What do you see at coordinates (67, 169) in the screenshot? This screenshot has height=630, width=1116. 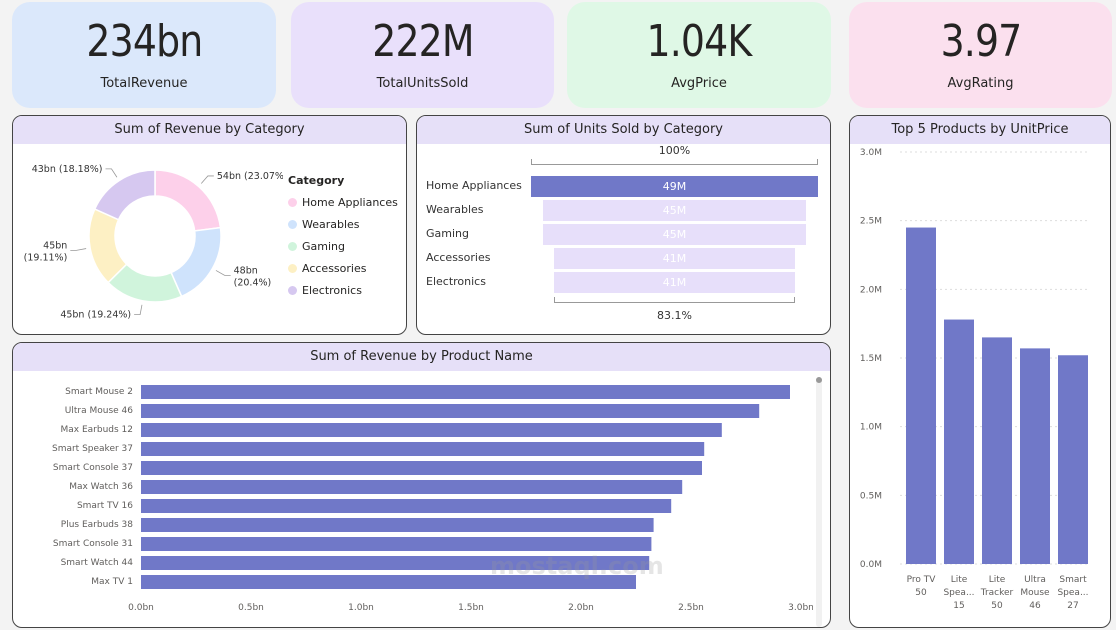 I see `slice-data-label: 43bn (18.18%)` at bounding box center [67, 169].